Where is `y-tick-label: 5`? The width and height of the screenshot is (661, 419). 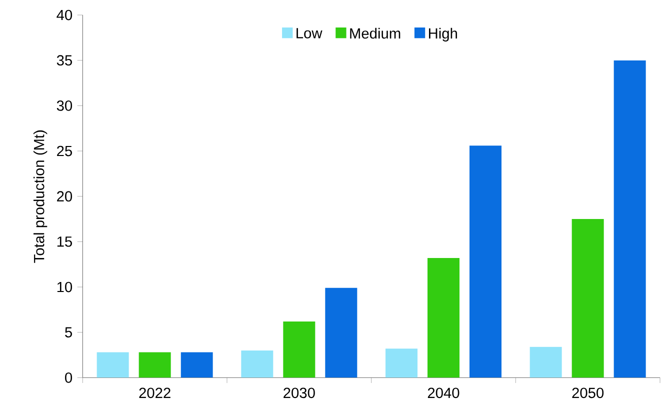
y-tick-label: 5 is located at coordinates (68, 332).